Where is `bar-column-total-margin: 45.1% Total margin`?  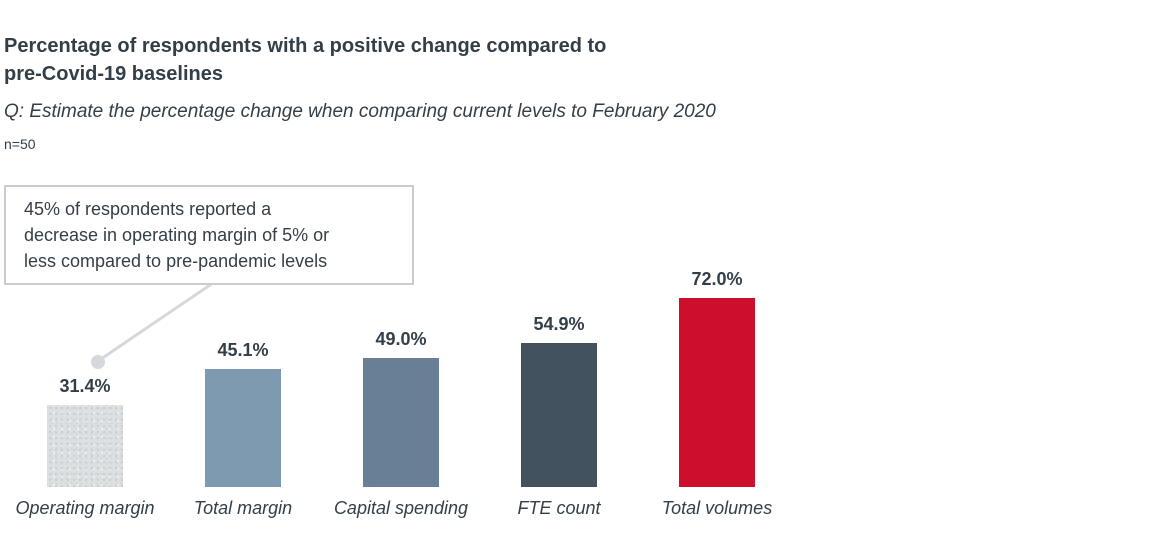 bar-column-total-margin: 45.1% Total margin is located at coordinates (243, 394).